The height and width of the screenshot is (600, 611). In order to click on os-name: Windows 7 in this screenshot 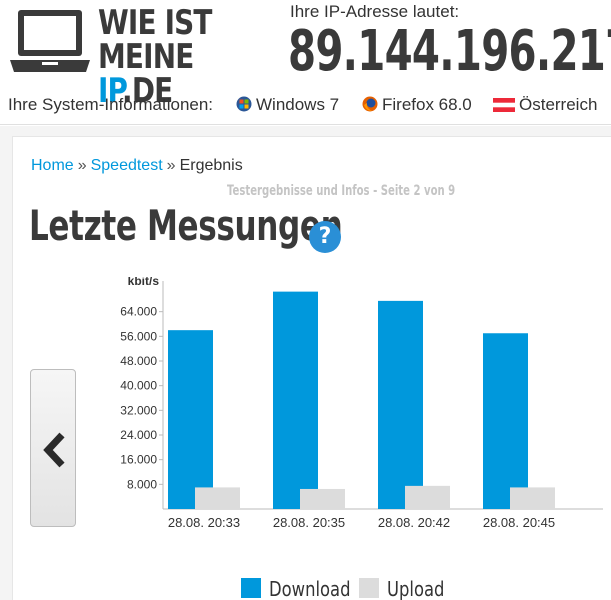, I will do `click(298, 104)`.